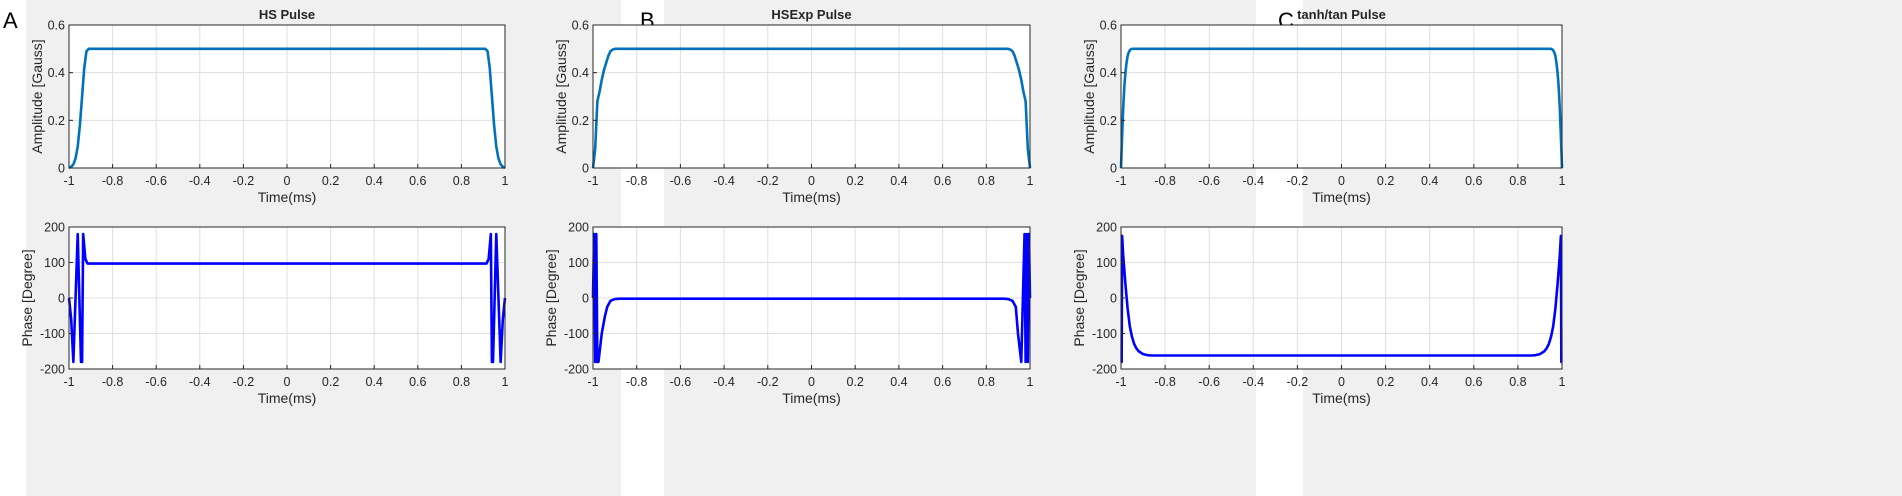 The width and height of the screenshot is (1902, 496). What do you see at coordinates (580, 73) in the screenshot?
I see `y-tick-label: 0.4` at bounding box center [580, 73].